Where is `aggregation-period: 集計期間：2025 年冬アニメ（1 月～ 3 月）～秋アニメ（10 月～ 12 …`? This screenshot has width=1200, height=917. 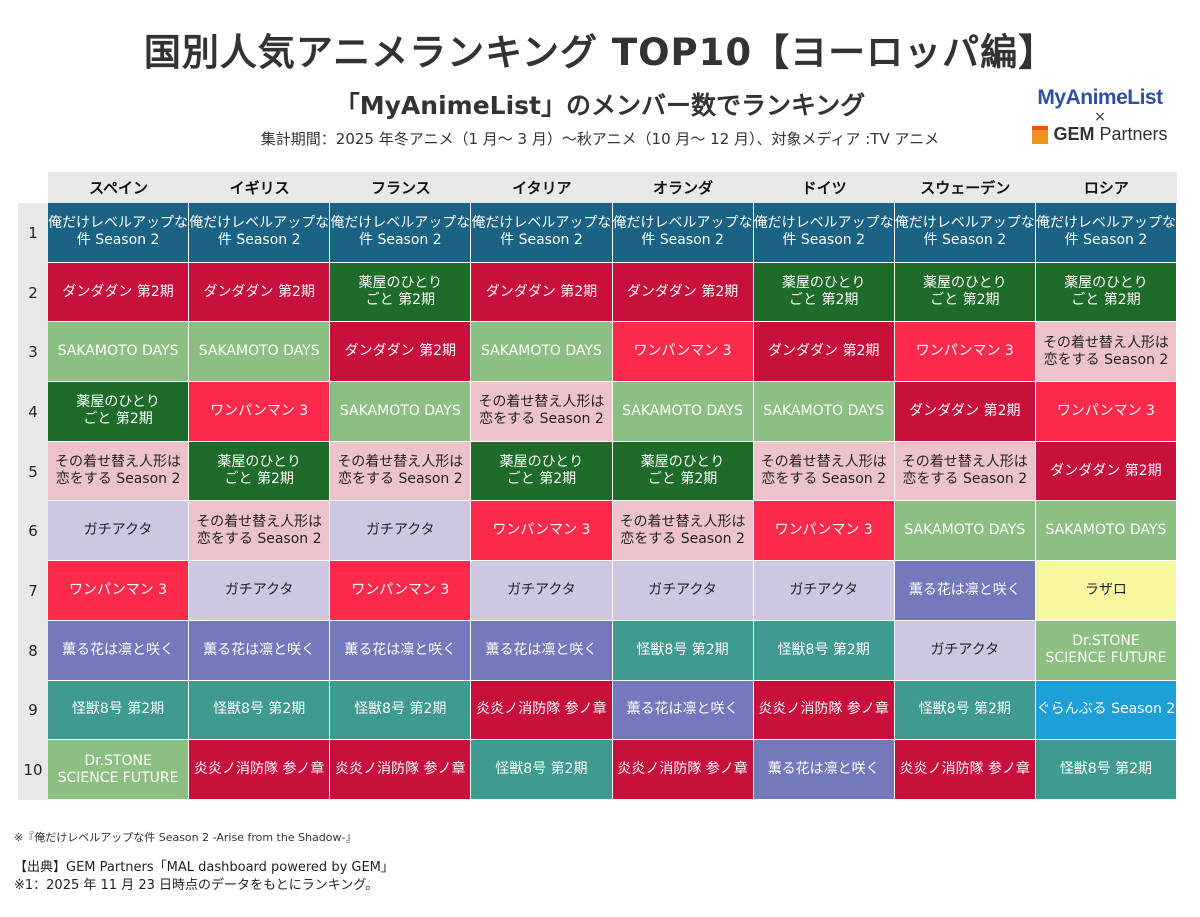 aggregation-period: 集計期間：2025 年冬アニメ（1 月～ 3 月）～秋アニメ（10 月～ 12 … is located at coordinates (600, 139).